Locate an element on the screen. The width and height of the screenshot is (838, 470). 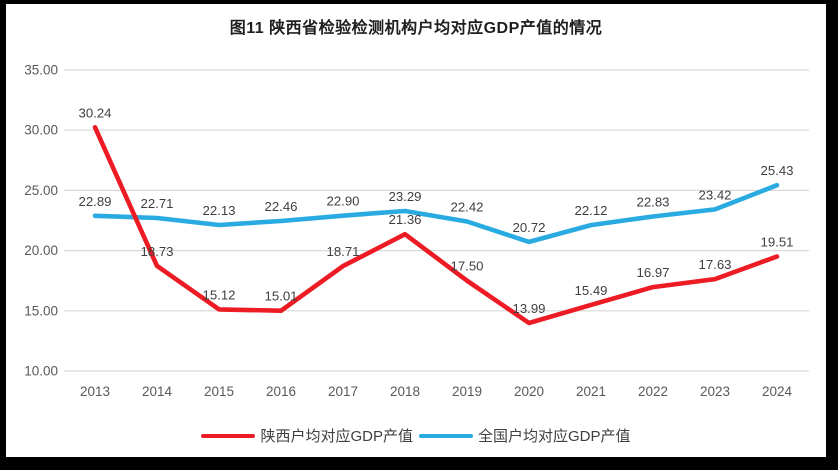
data-label: 15.49 is located at coordinates (590, 290).